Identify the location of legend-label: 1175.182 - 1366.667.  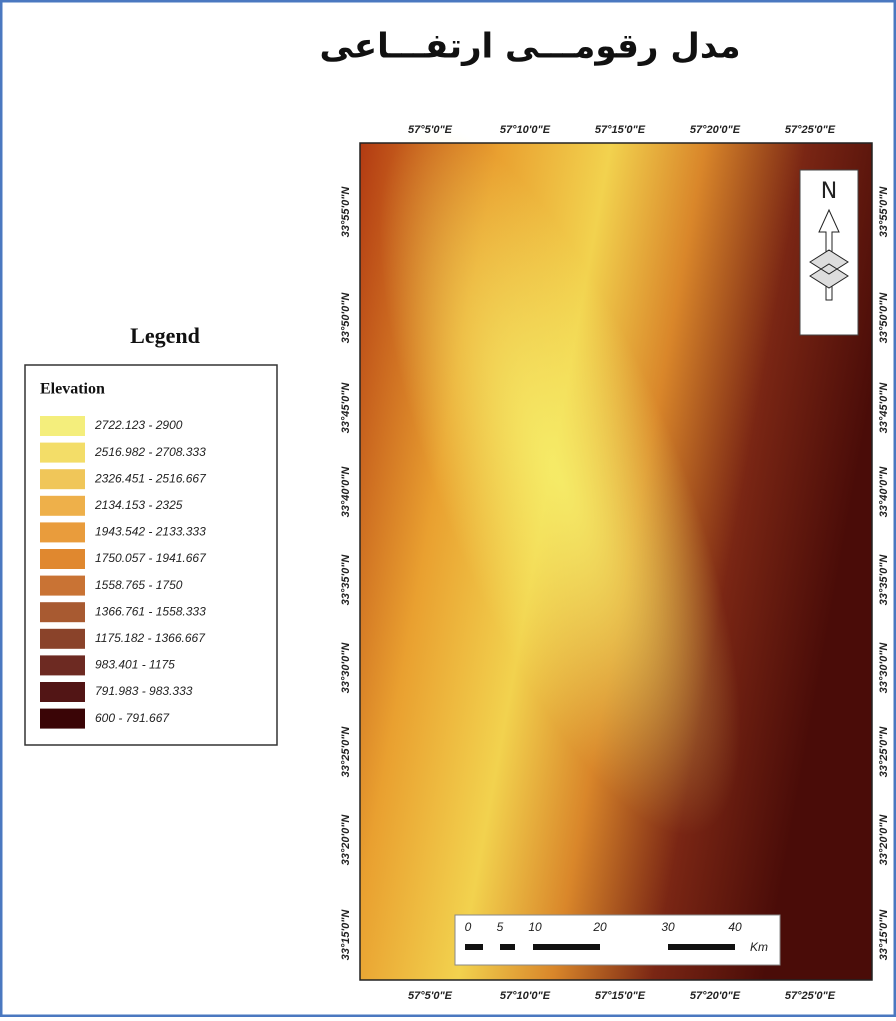
(150, 638).